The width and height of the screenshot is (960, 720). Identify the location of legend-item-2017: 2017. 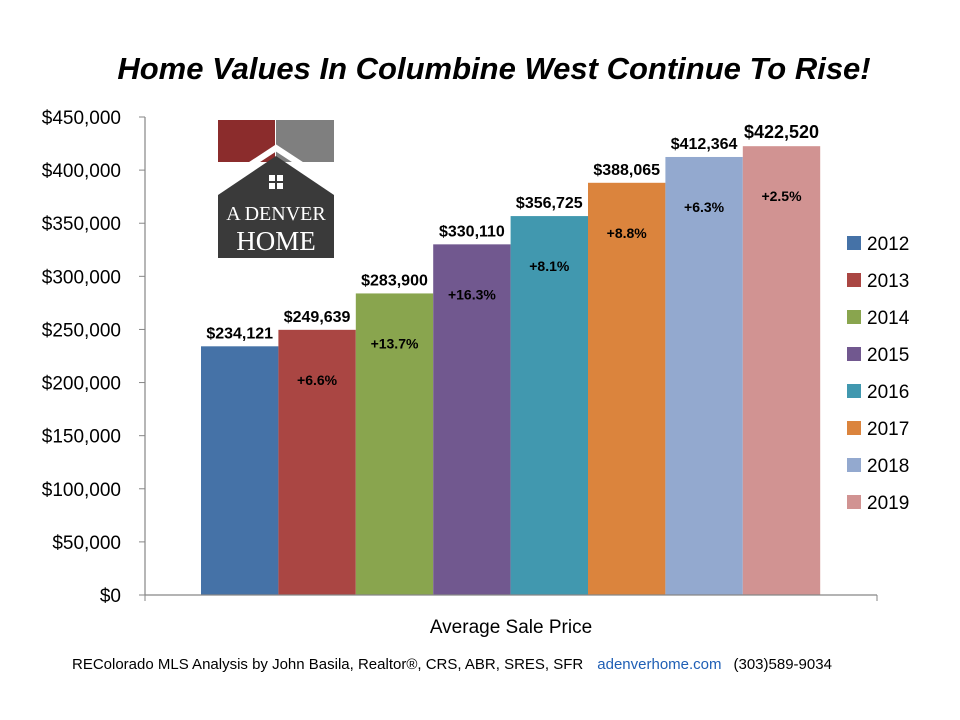
(878, 429).